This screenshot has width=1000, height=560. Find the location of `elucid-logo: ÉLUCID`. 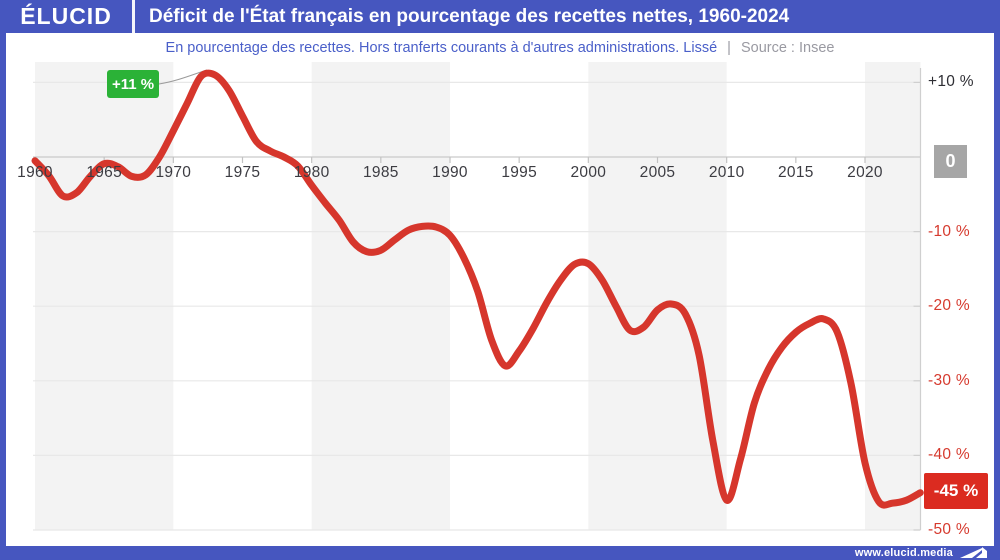

elucid-logo: ÉLUCID is located at coordinates (66, 16).